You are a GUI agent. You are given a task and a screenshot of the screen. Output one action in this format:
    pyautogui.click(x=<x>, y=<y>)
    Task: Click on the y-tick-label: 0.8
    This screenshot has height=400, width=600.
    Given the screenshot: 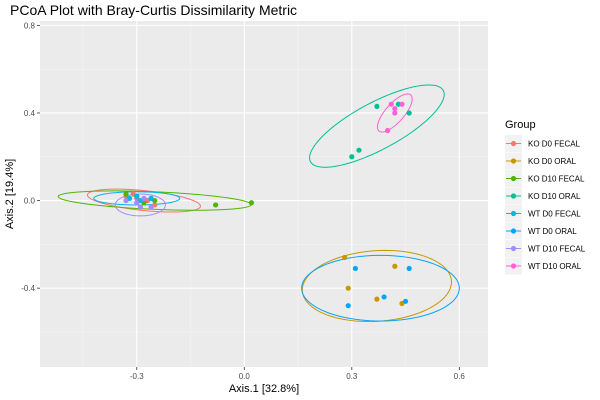 What is the action you would take?
    pyautogui.click(x=30, y=25)
    